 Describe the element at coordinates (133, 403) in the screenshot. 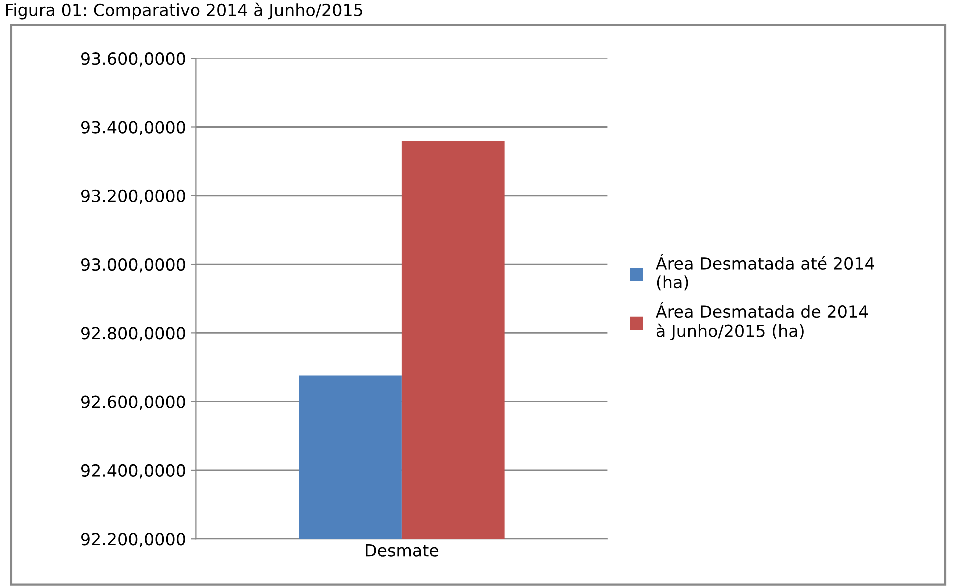

I see `y-tick-label: 92.600,0000` at that location.